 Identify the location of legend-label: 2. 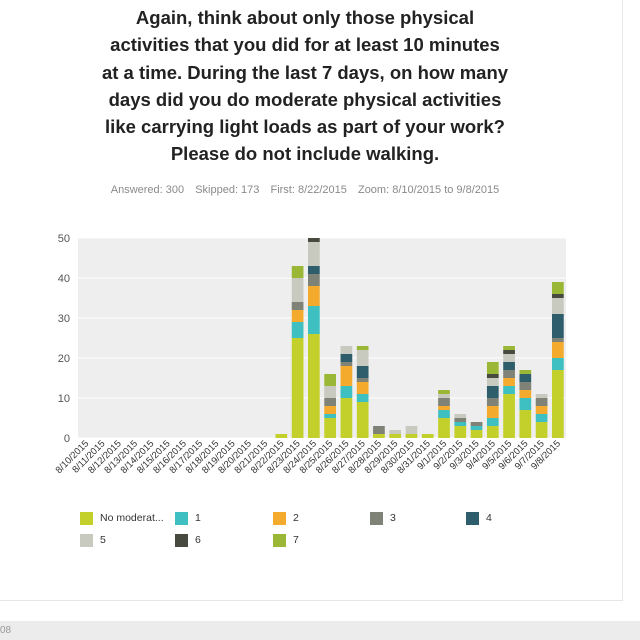
(296, 518).